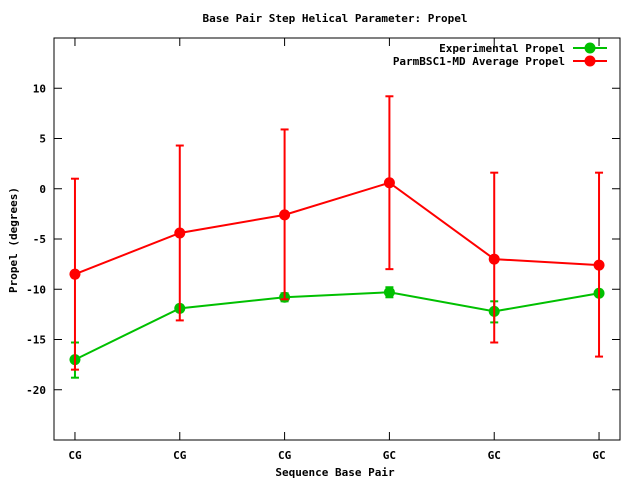 The height and width of the screenshot is (480, 640). I want to click on y-tick-label: -20, so click(36, 390).